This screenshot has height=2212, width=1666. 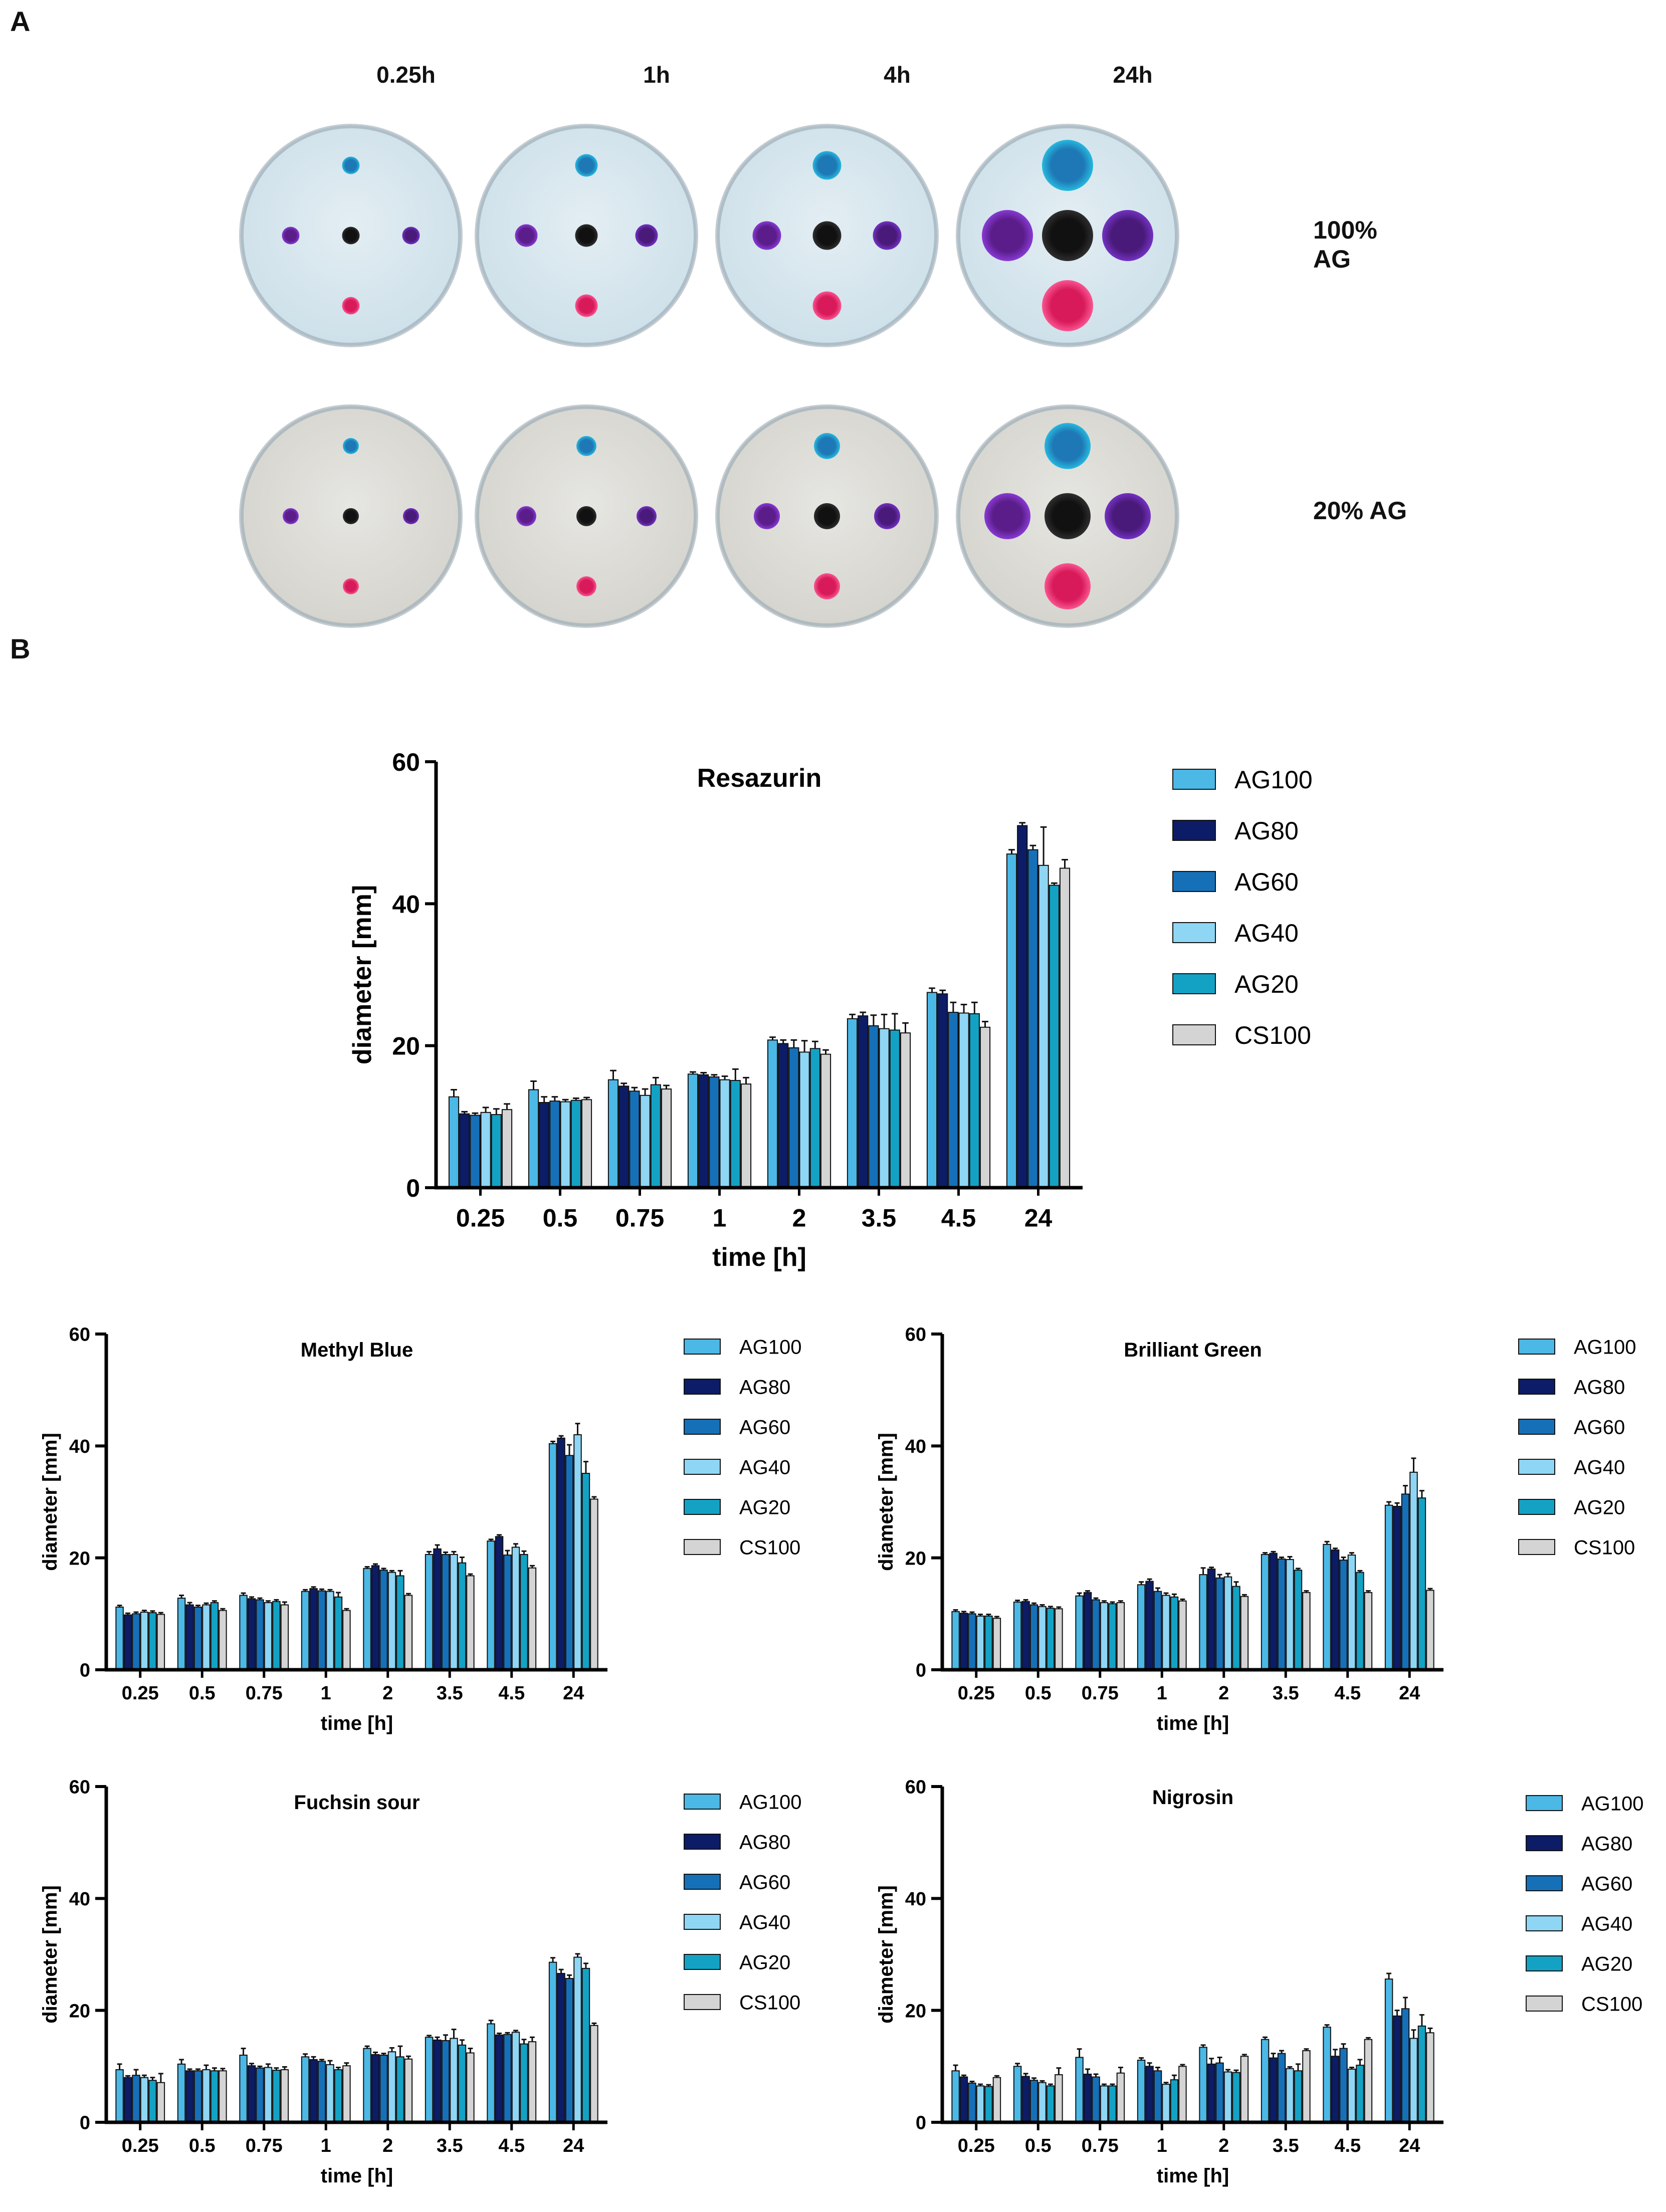 I want to click on bar-AG100-3.5, so click(x=429, y=2080).